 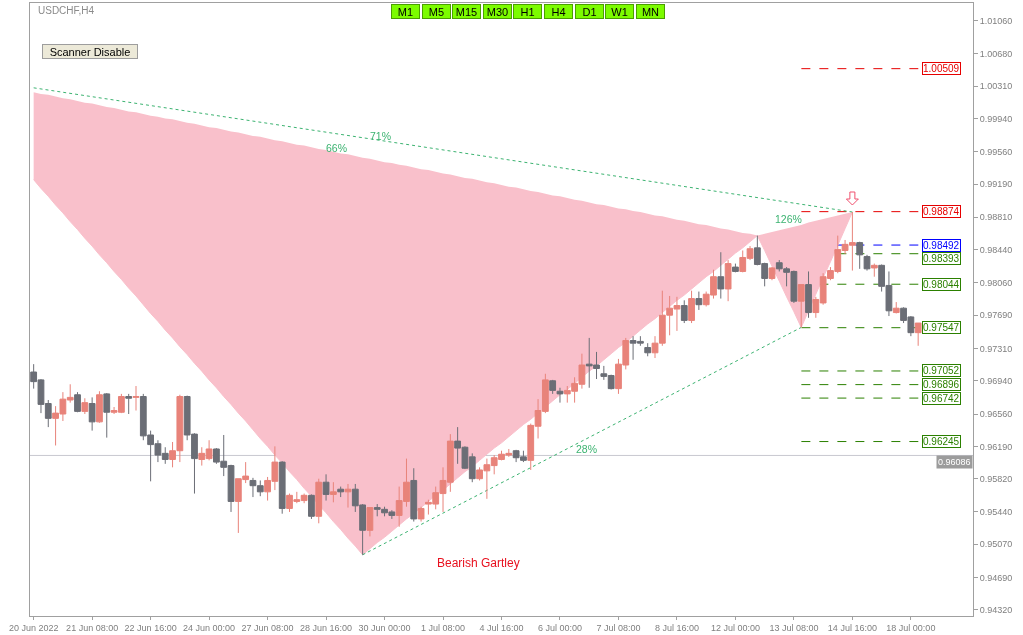 I want to click on annotation: M1, so click(x=405, y=11).